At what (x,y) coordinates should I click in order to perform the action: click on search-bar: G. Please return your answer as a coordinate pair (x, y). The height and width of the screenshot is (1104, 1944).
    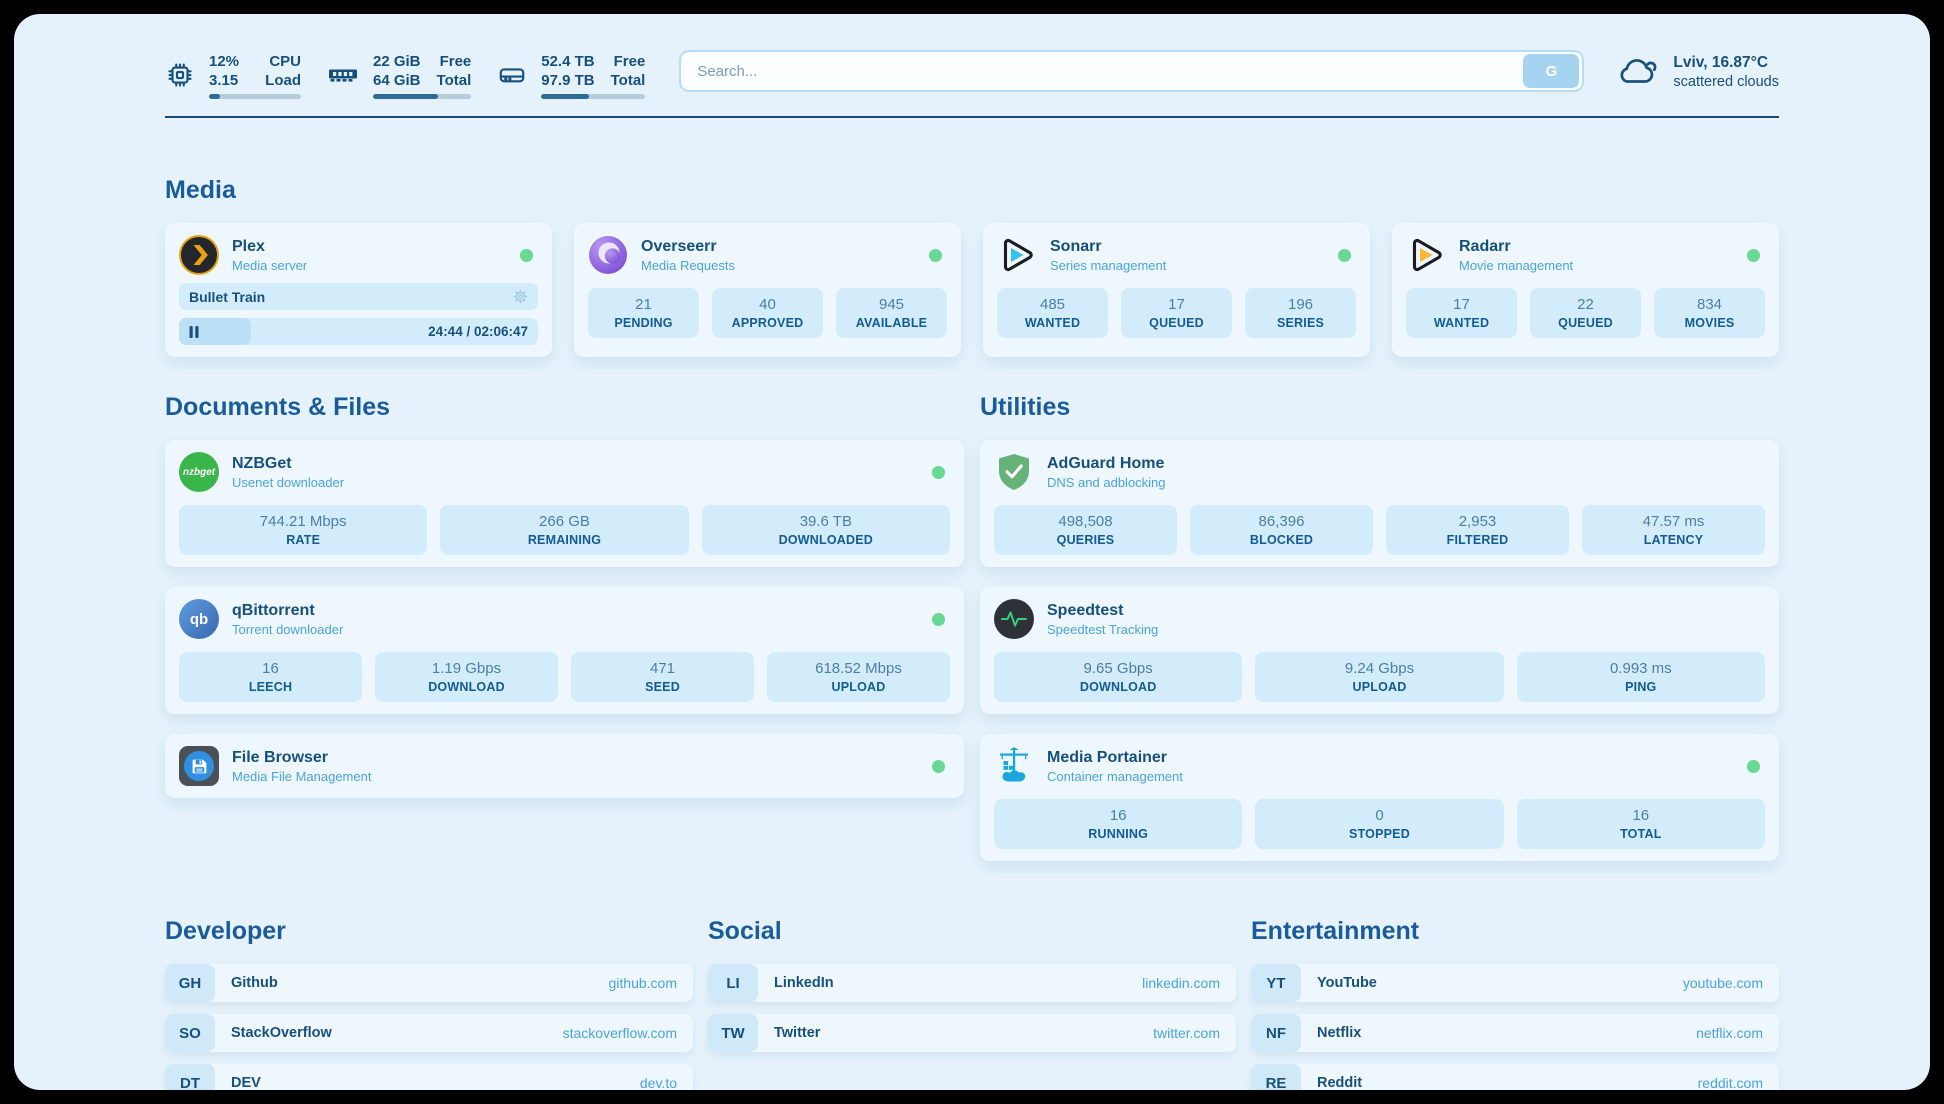
    Looking at the image, I should click on (1132, 71).